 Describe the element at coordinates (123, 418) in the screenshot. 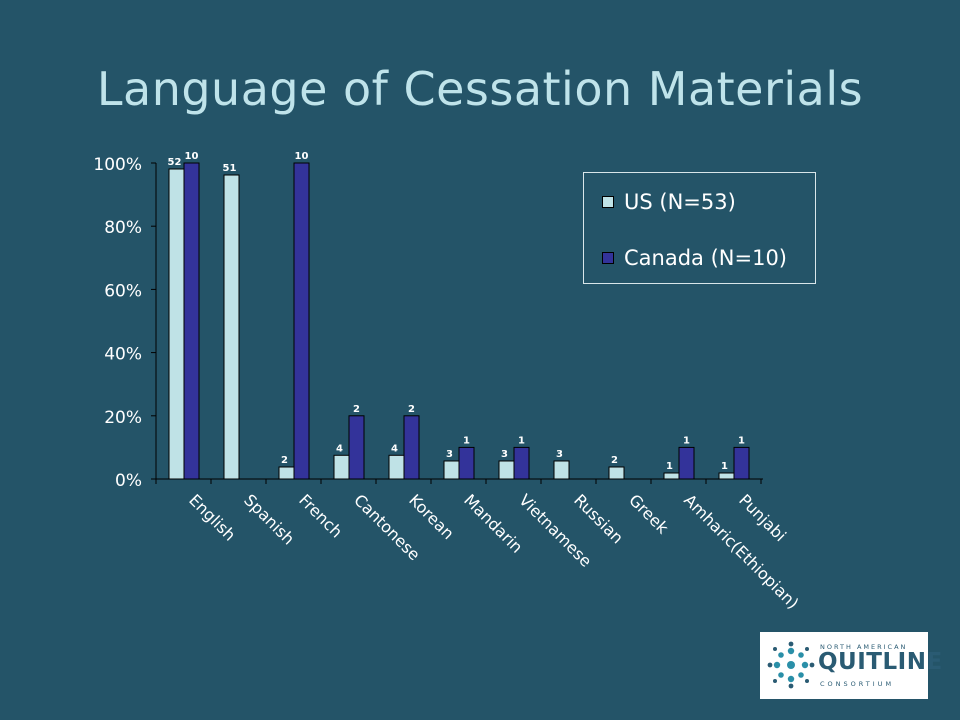

I see `y-tick-label: 20%` at that location.